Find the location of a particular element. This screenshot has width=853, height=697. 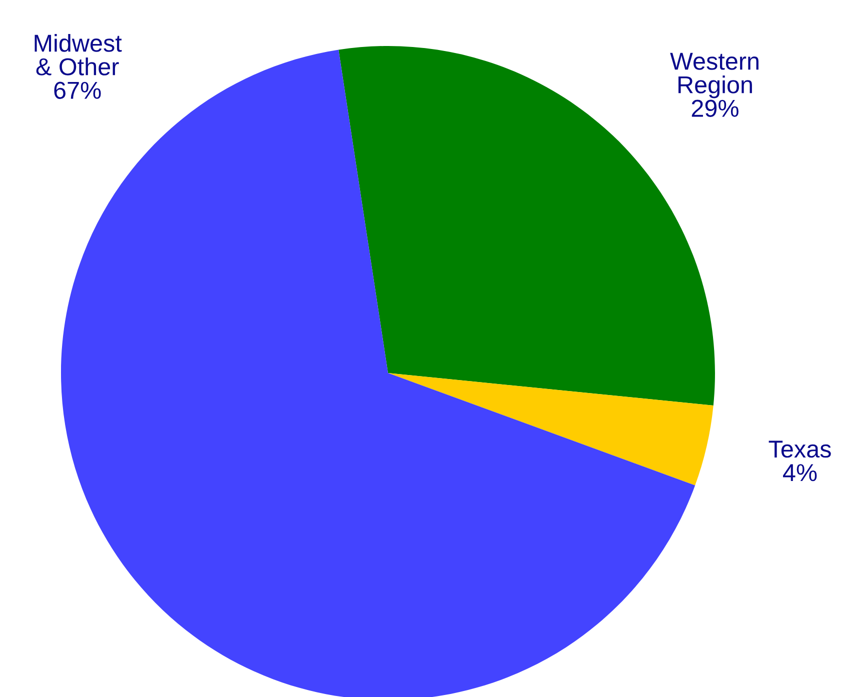

slice-label: Western Region is located at coordinates (714, 75).